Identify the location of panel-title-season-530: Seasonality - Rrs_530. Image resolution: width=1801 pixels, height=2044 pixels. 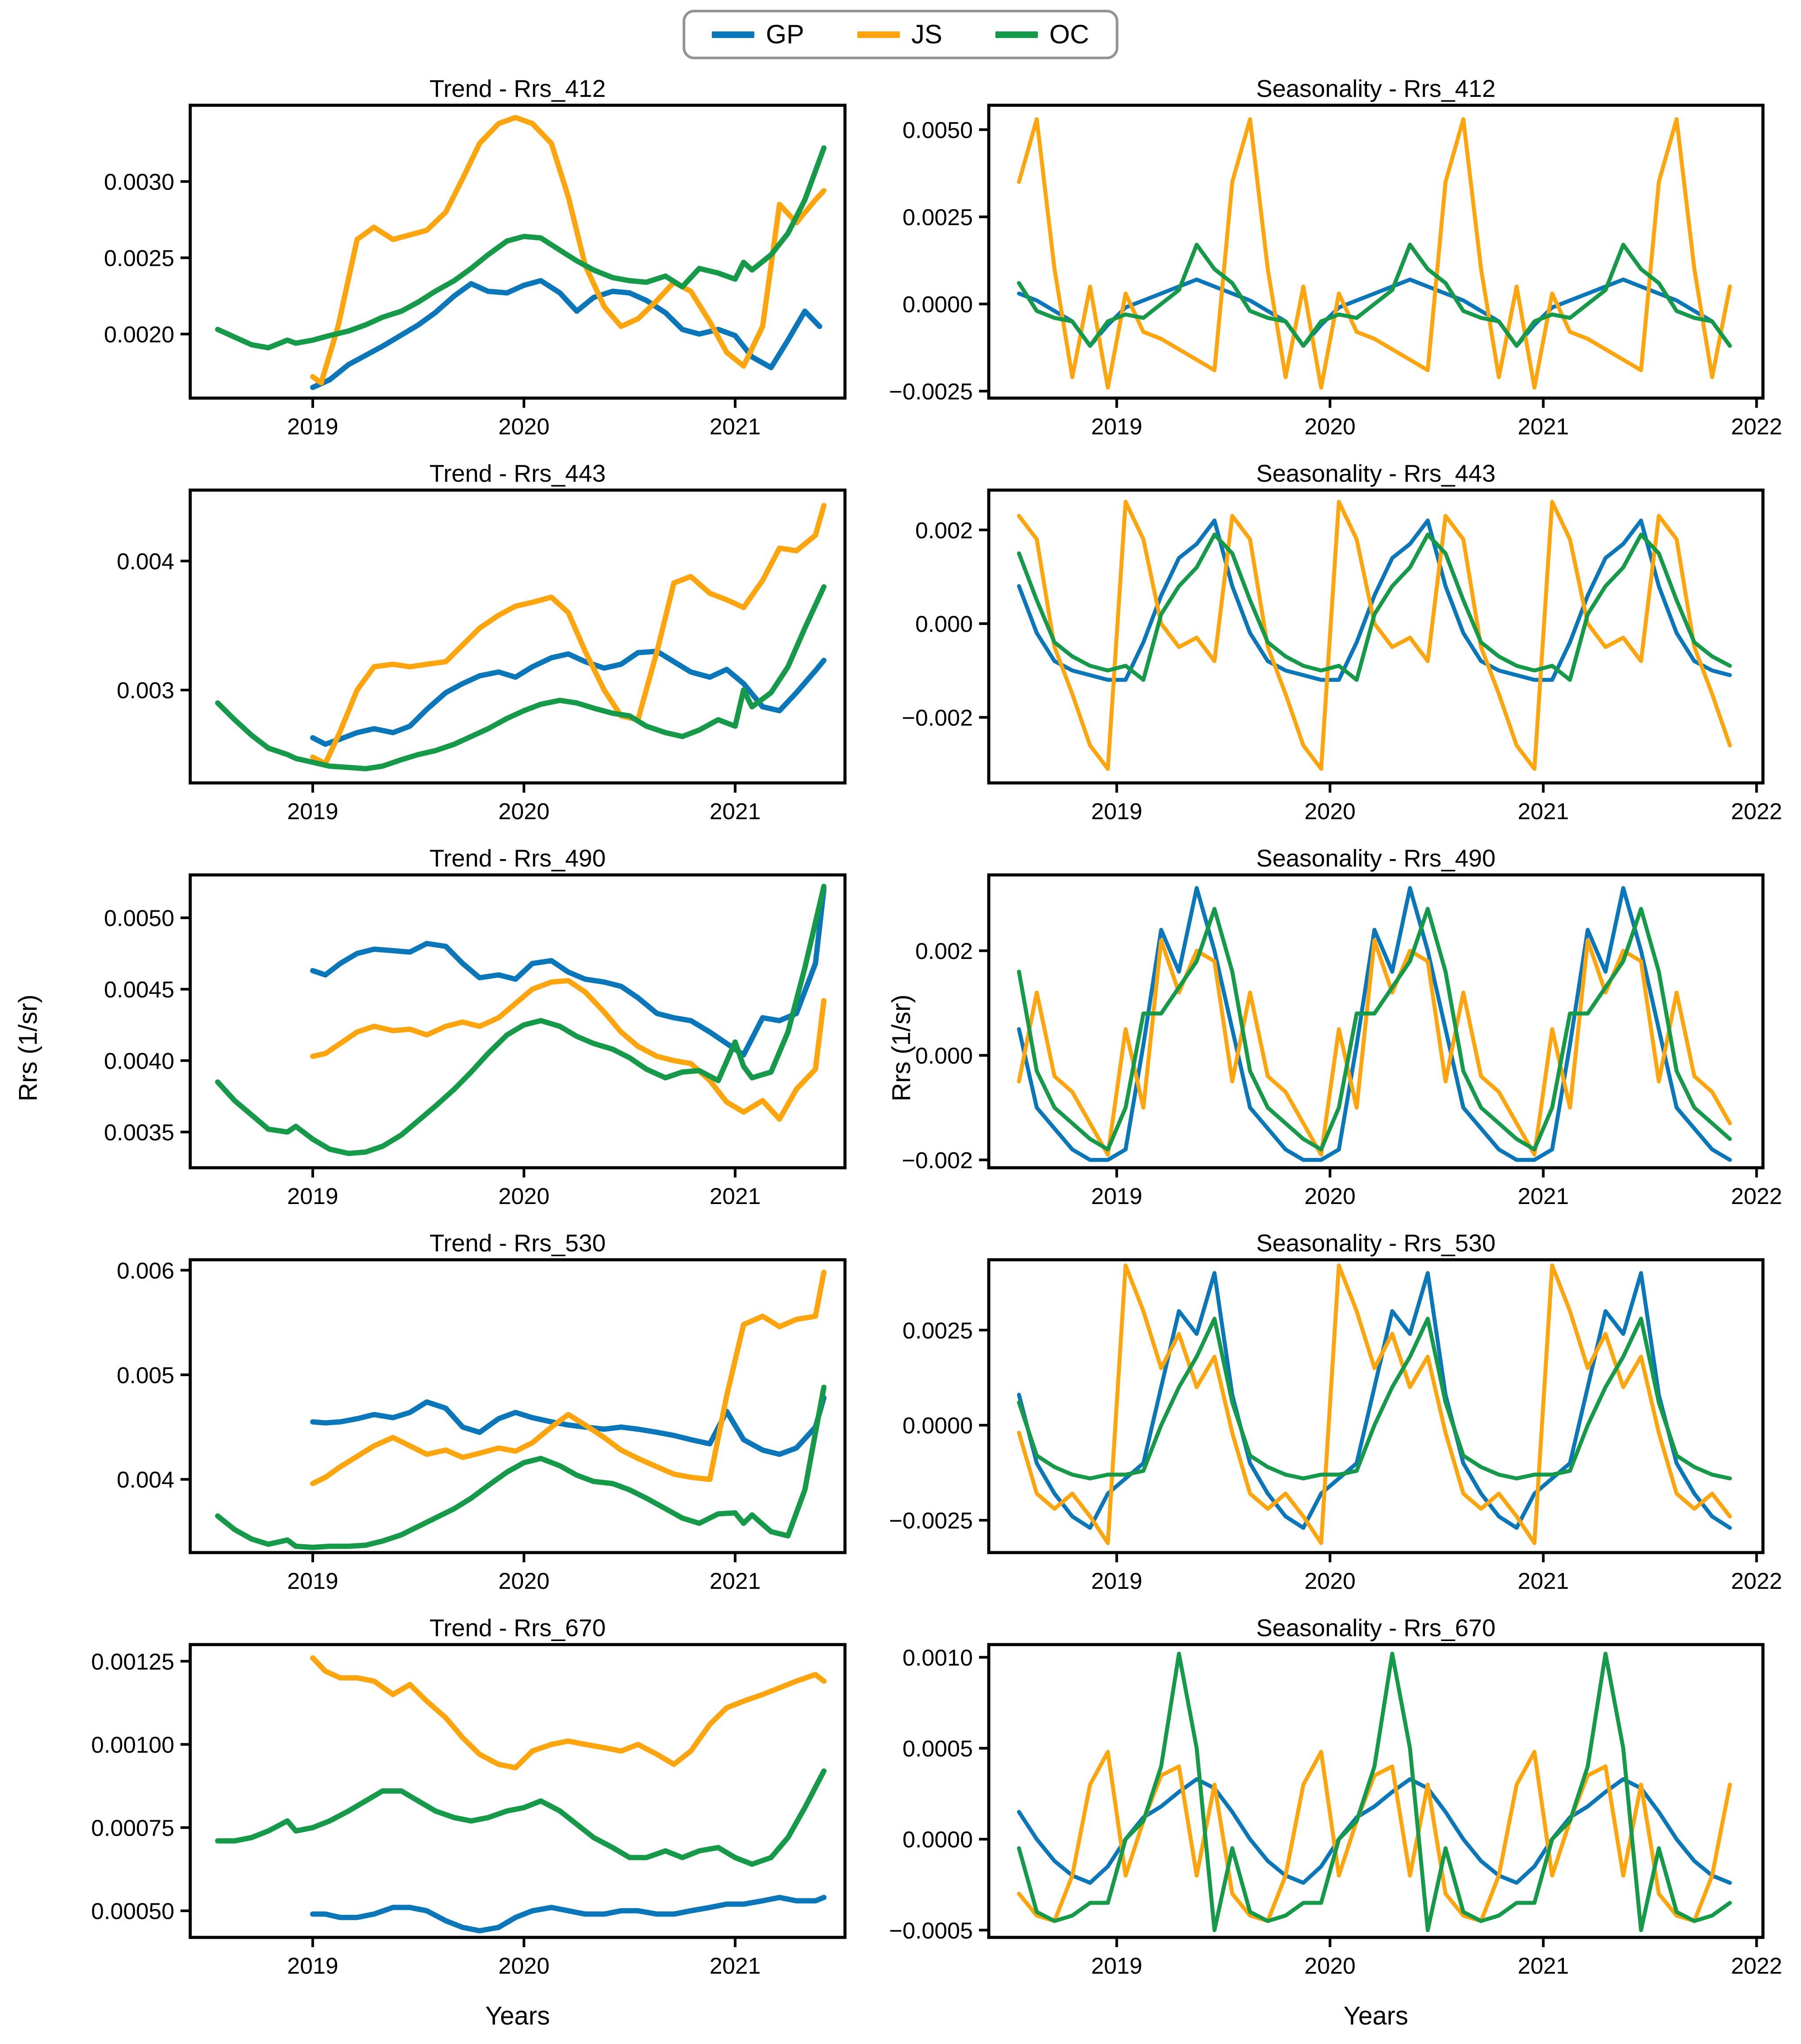
(1376, 1243).